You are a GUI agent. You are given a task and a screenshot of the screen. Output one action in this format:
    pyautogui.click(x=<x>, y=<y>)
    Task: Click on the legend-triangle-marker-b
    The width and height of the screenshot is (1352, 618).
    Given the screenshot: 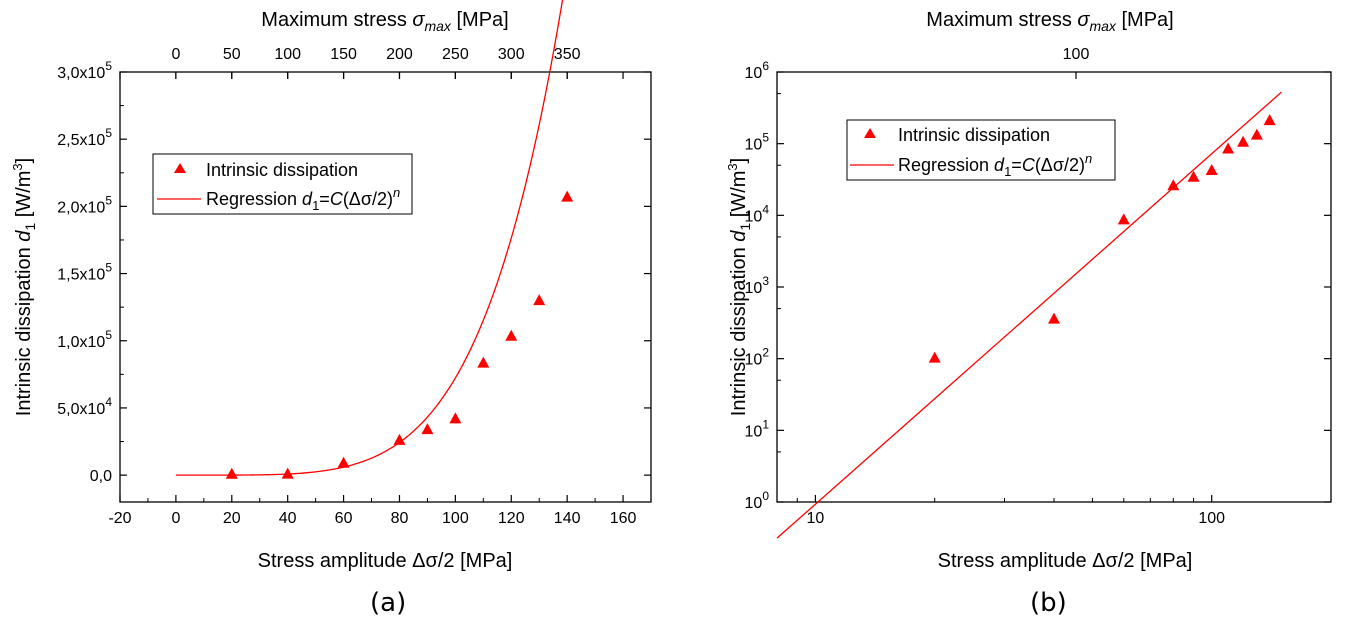 What is the action you would take?
    pyautogui.click(x=870, y=133)
    